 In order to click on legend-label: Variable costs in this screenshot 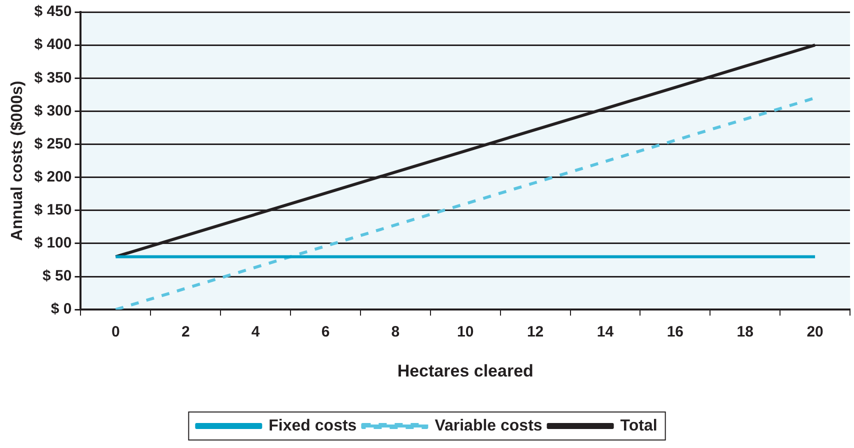, I will do `click(488, 425)`.